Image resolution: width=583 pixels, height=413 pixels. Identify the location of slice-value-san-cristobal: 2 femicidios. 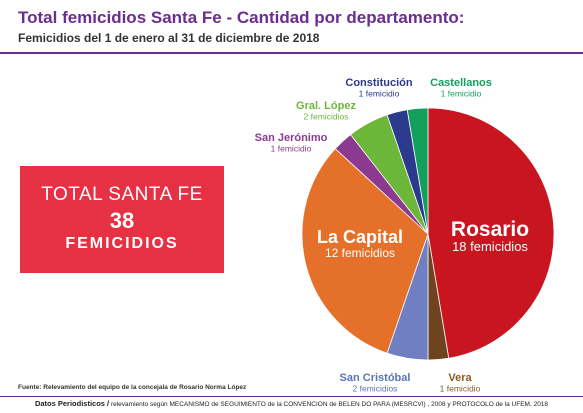
(375, 389).